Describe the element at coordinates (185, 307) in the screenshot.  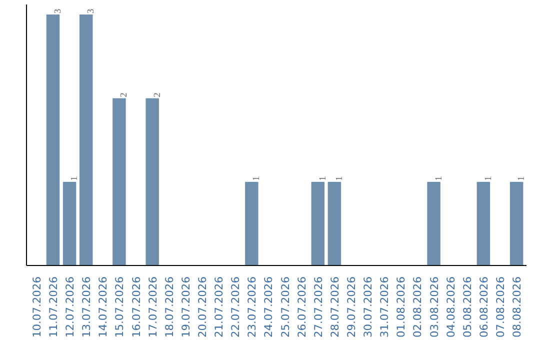
I see `x-tick-label: 19.07.2026` at that location.